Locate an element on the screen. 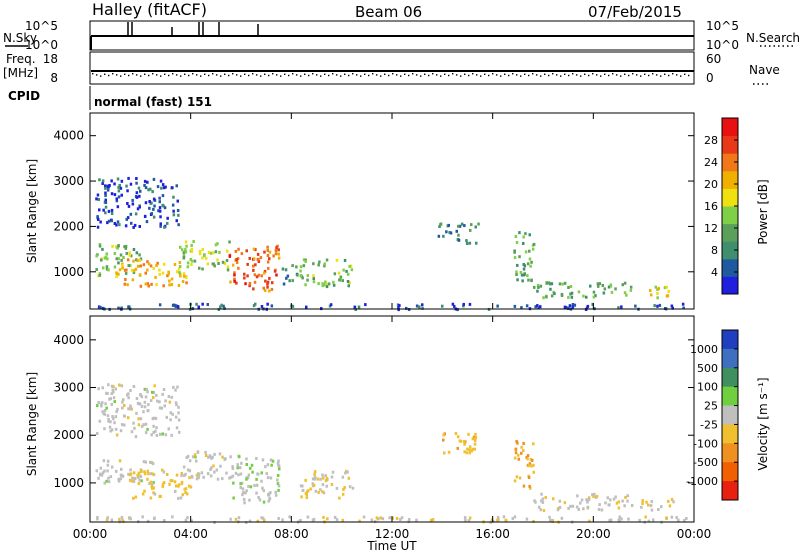 Image resolution: width=800 pixels, height=554 pixels. power-colorbar-segment is located at coordinates (730, 144).